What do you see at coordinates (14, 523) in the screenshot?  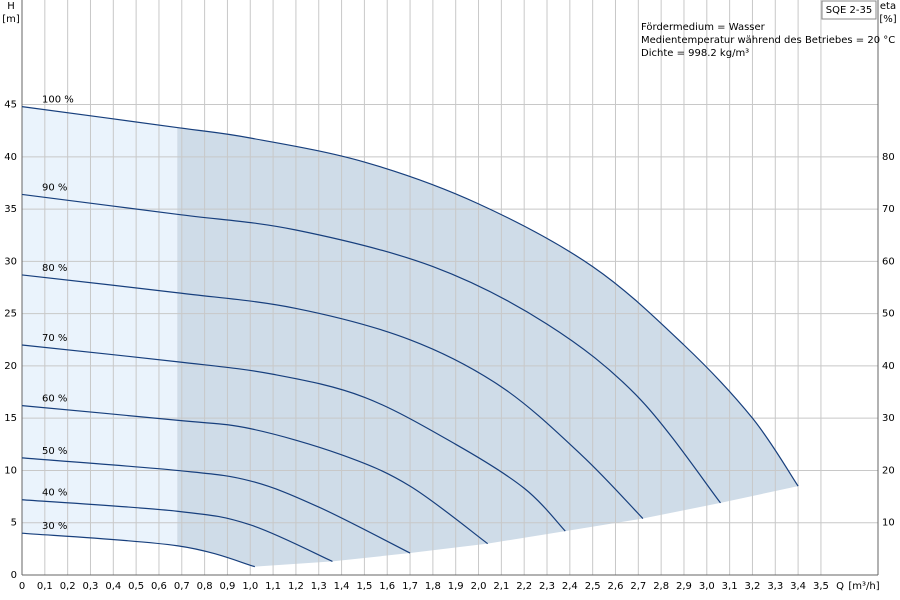 I see `y-tick-label: 5` at bounding box center [14, 523].